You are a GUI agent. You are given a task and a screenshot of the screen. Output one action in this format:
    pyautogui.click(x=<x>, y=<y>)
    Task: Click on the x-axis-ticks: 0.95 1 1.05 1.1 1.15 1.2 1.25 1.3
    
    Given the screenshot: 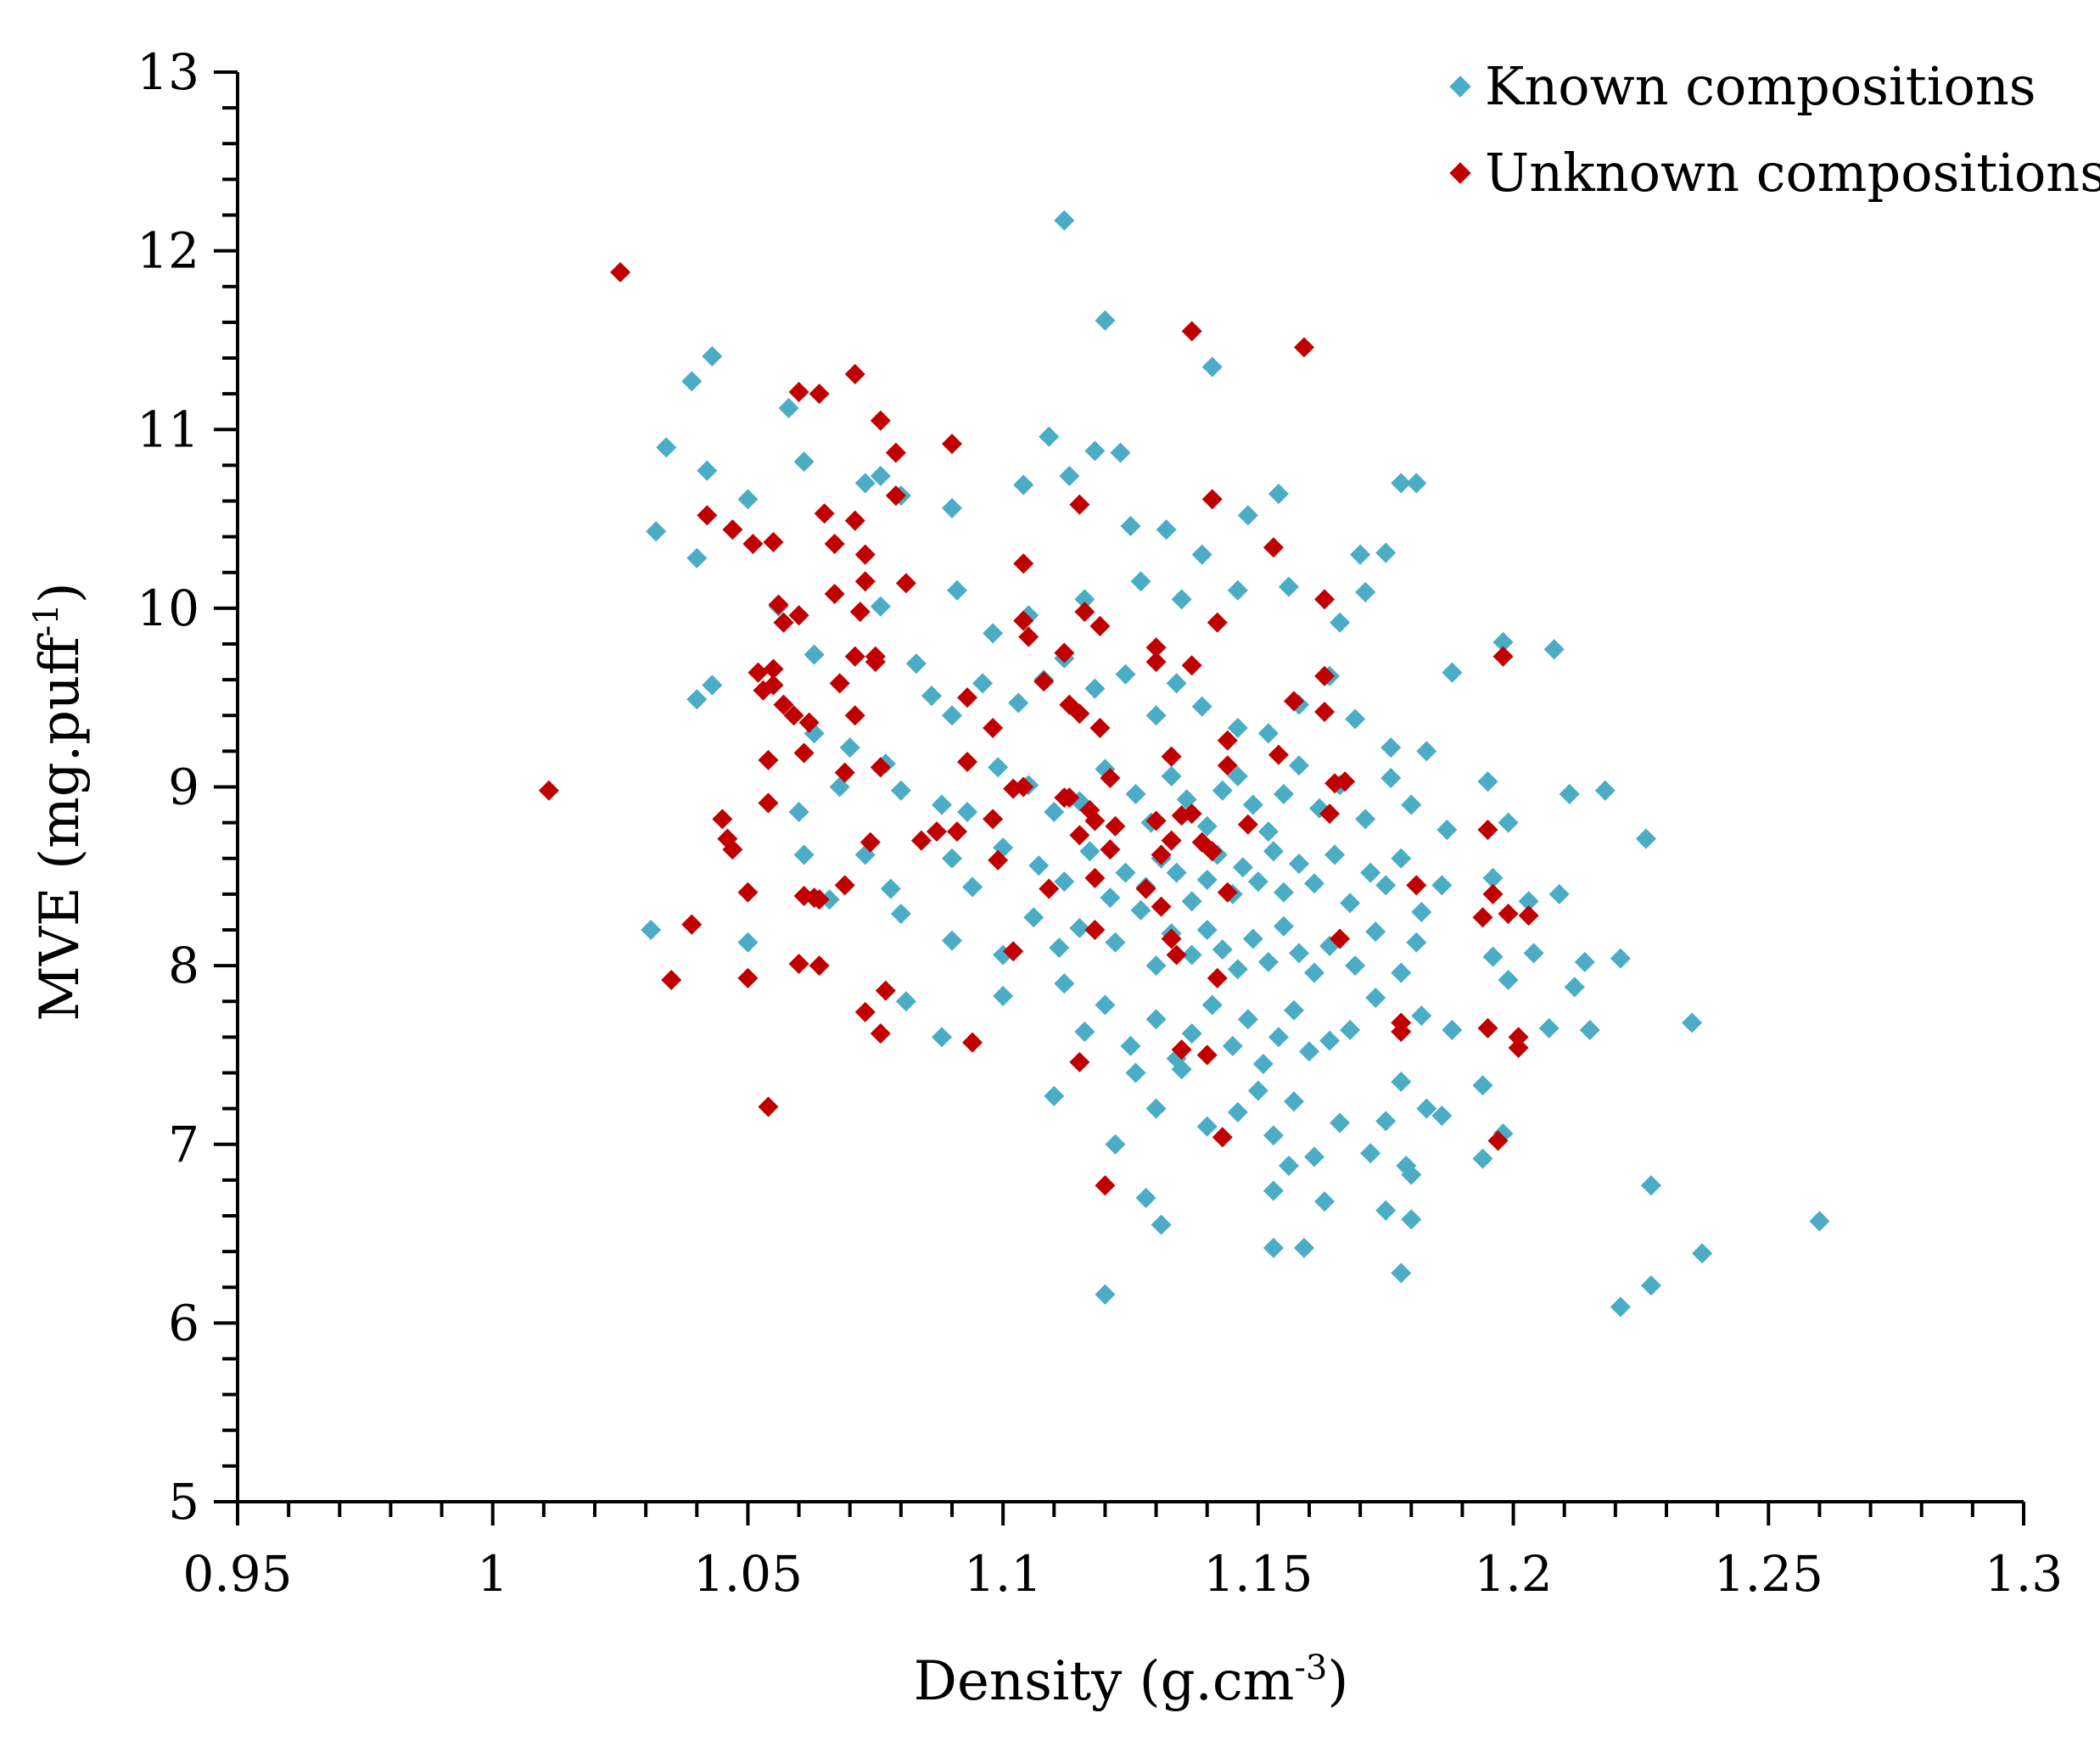 What is the action you would take?
    pyautogui.click(x=1123, y=1552)
    